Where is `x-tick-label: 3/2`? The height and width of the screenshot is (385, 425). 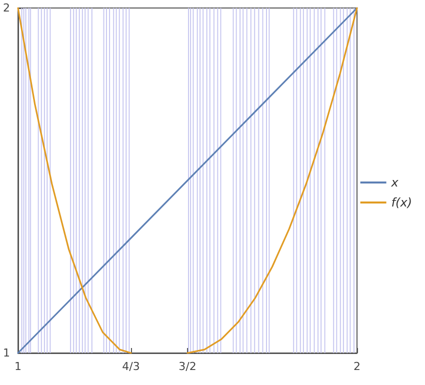 x-tick-label: 3/2 is located at coordinates (187, 366).